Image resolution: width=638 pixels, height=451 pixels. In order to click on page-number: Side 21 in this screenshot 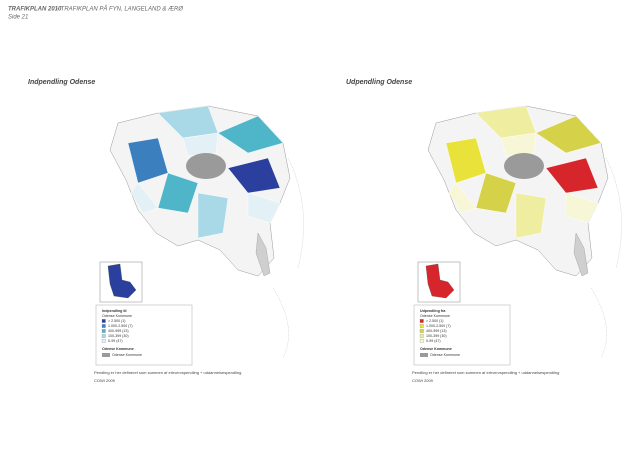, I will do `click(18, 18)`.